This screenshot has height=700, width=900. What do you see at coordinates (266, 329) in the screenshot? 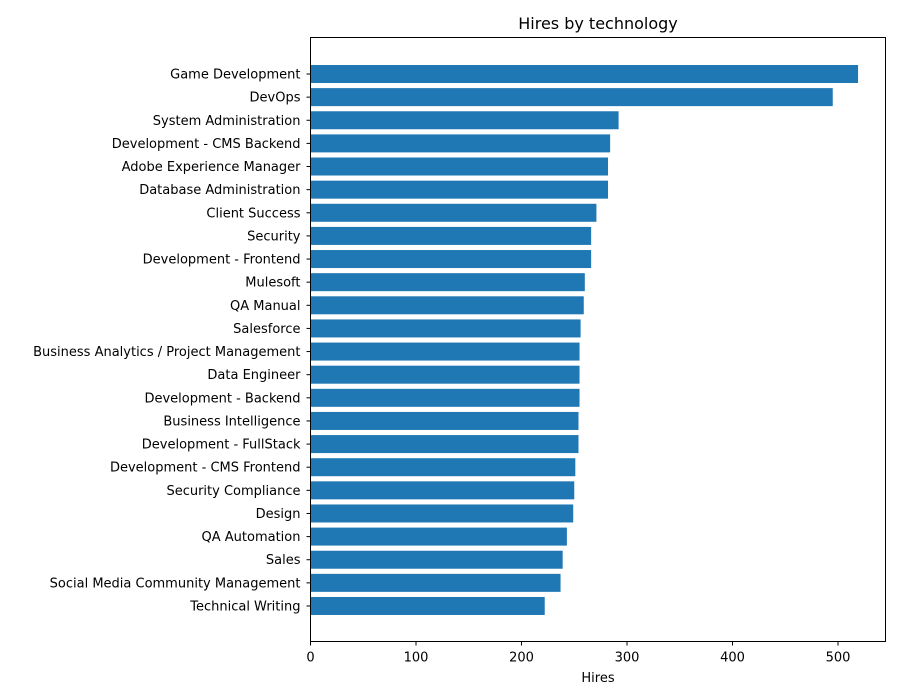
I see `category-label: Salesforce` at bounding box center [266, 329].